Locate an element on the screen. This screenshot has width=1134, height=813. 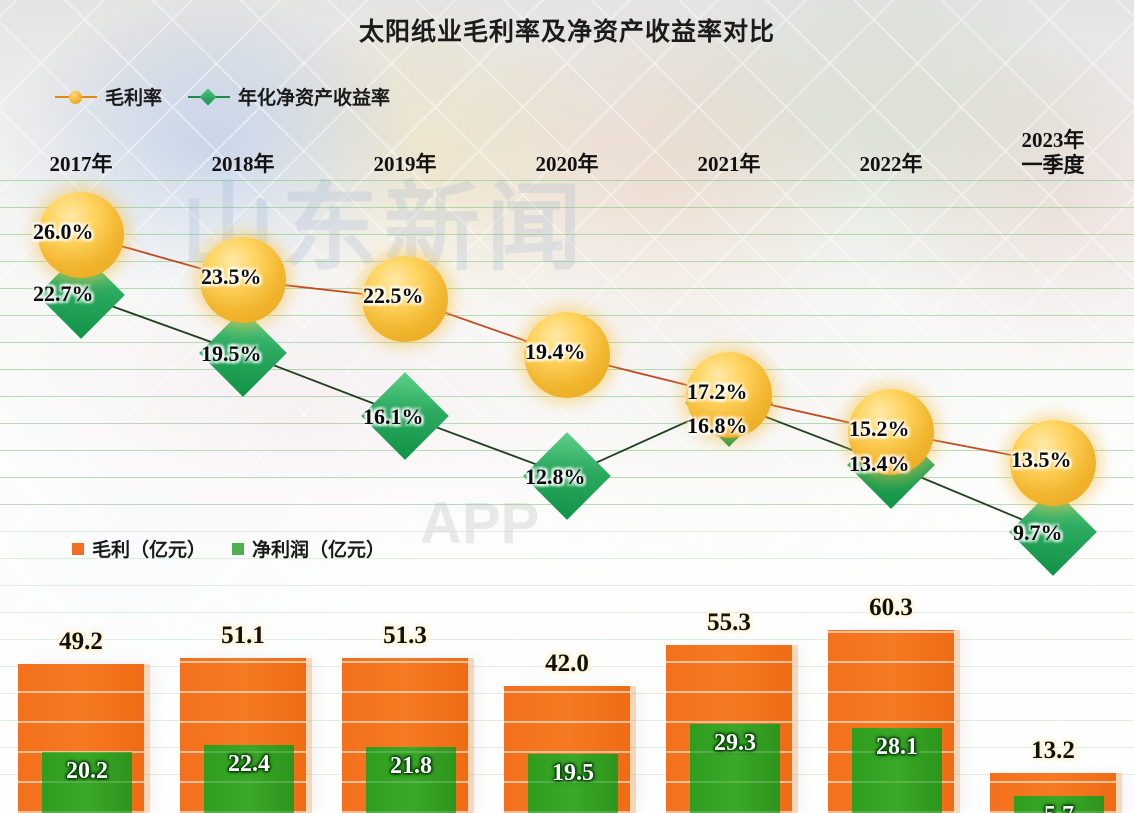
bar-label-gross-profit: 49.2 is located at coordinates (81, 641).